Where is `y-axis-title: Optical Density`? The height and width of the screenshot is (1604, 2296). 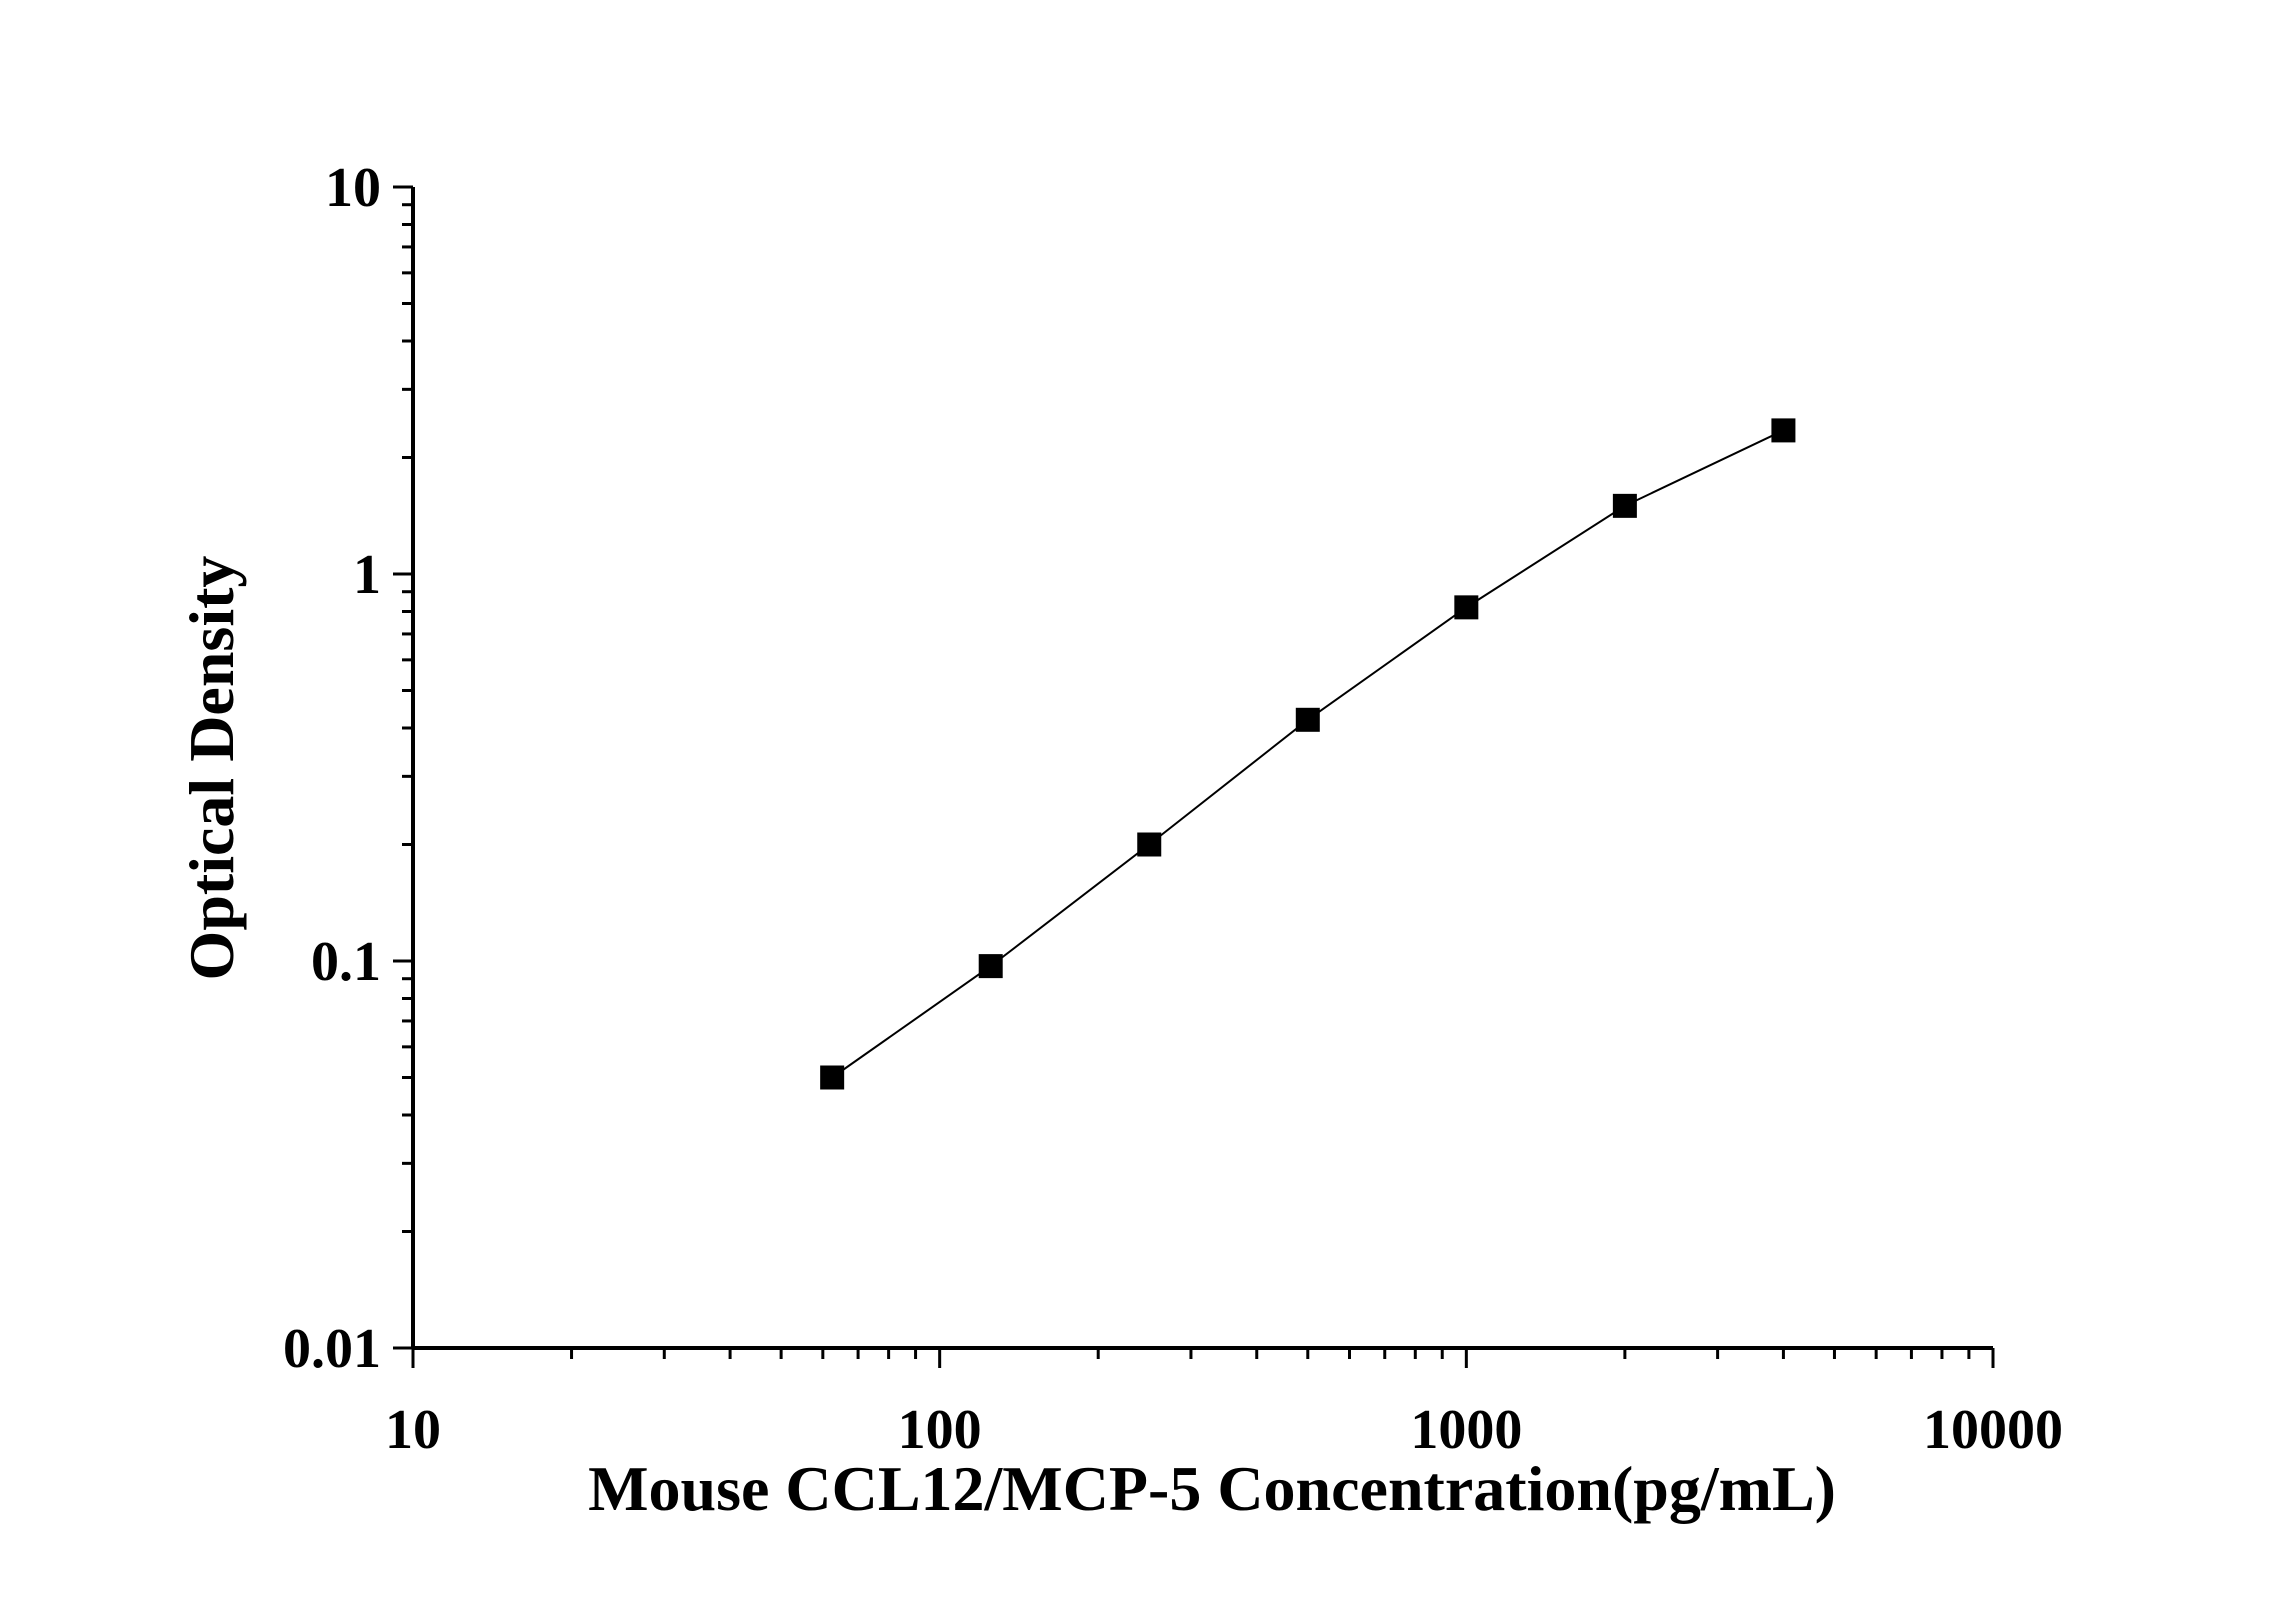
y-axis-title: Optical Density is located at coordinates (211, 768).